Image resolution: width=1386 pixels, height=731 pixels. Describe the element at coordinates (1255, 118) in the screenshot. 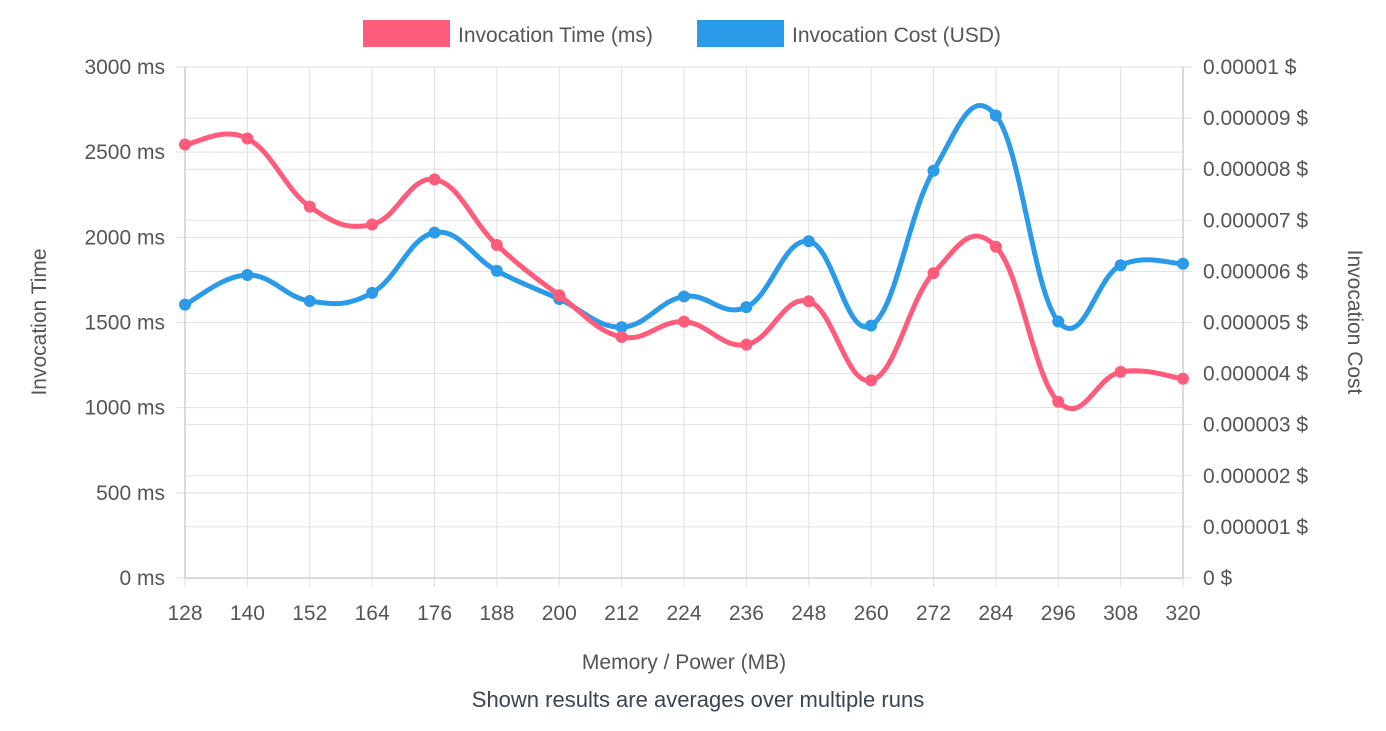

I see `y2-tick-label: 0.000009 $` at that location.